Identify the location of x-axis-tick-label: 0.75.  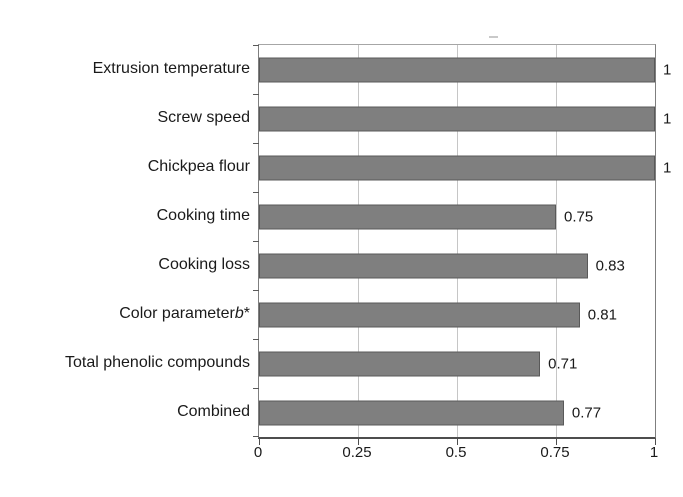
(555, 452).